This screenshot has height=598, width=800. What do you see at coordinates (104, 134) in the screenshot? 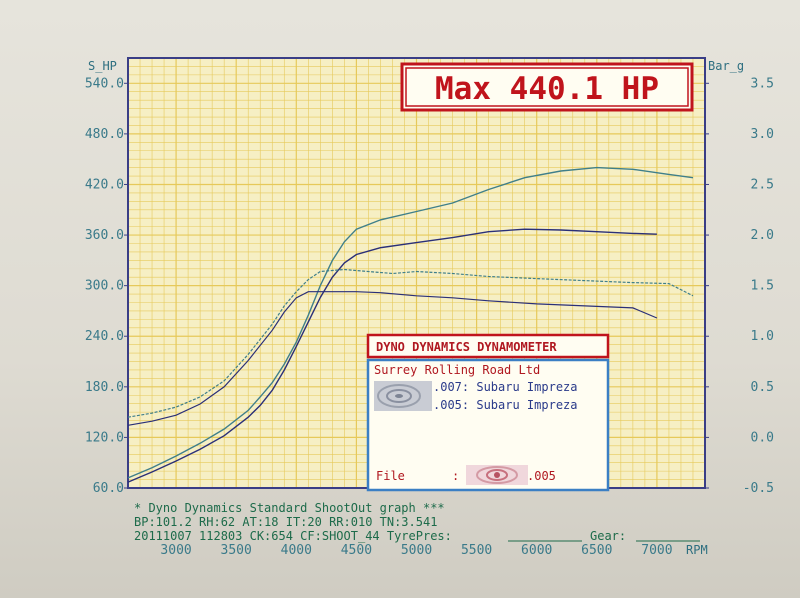
I see `y-tick-label: 480.0` at bounding box center [104, 134].